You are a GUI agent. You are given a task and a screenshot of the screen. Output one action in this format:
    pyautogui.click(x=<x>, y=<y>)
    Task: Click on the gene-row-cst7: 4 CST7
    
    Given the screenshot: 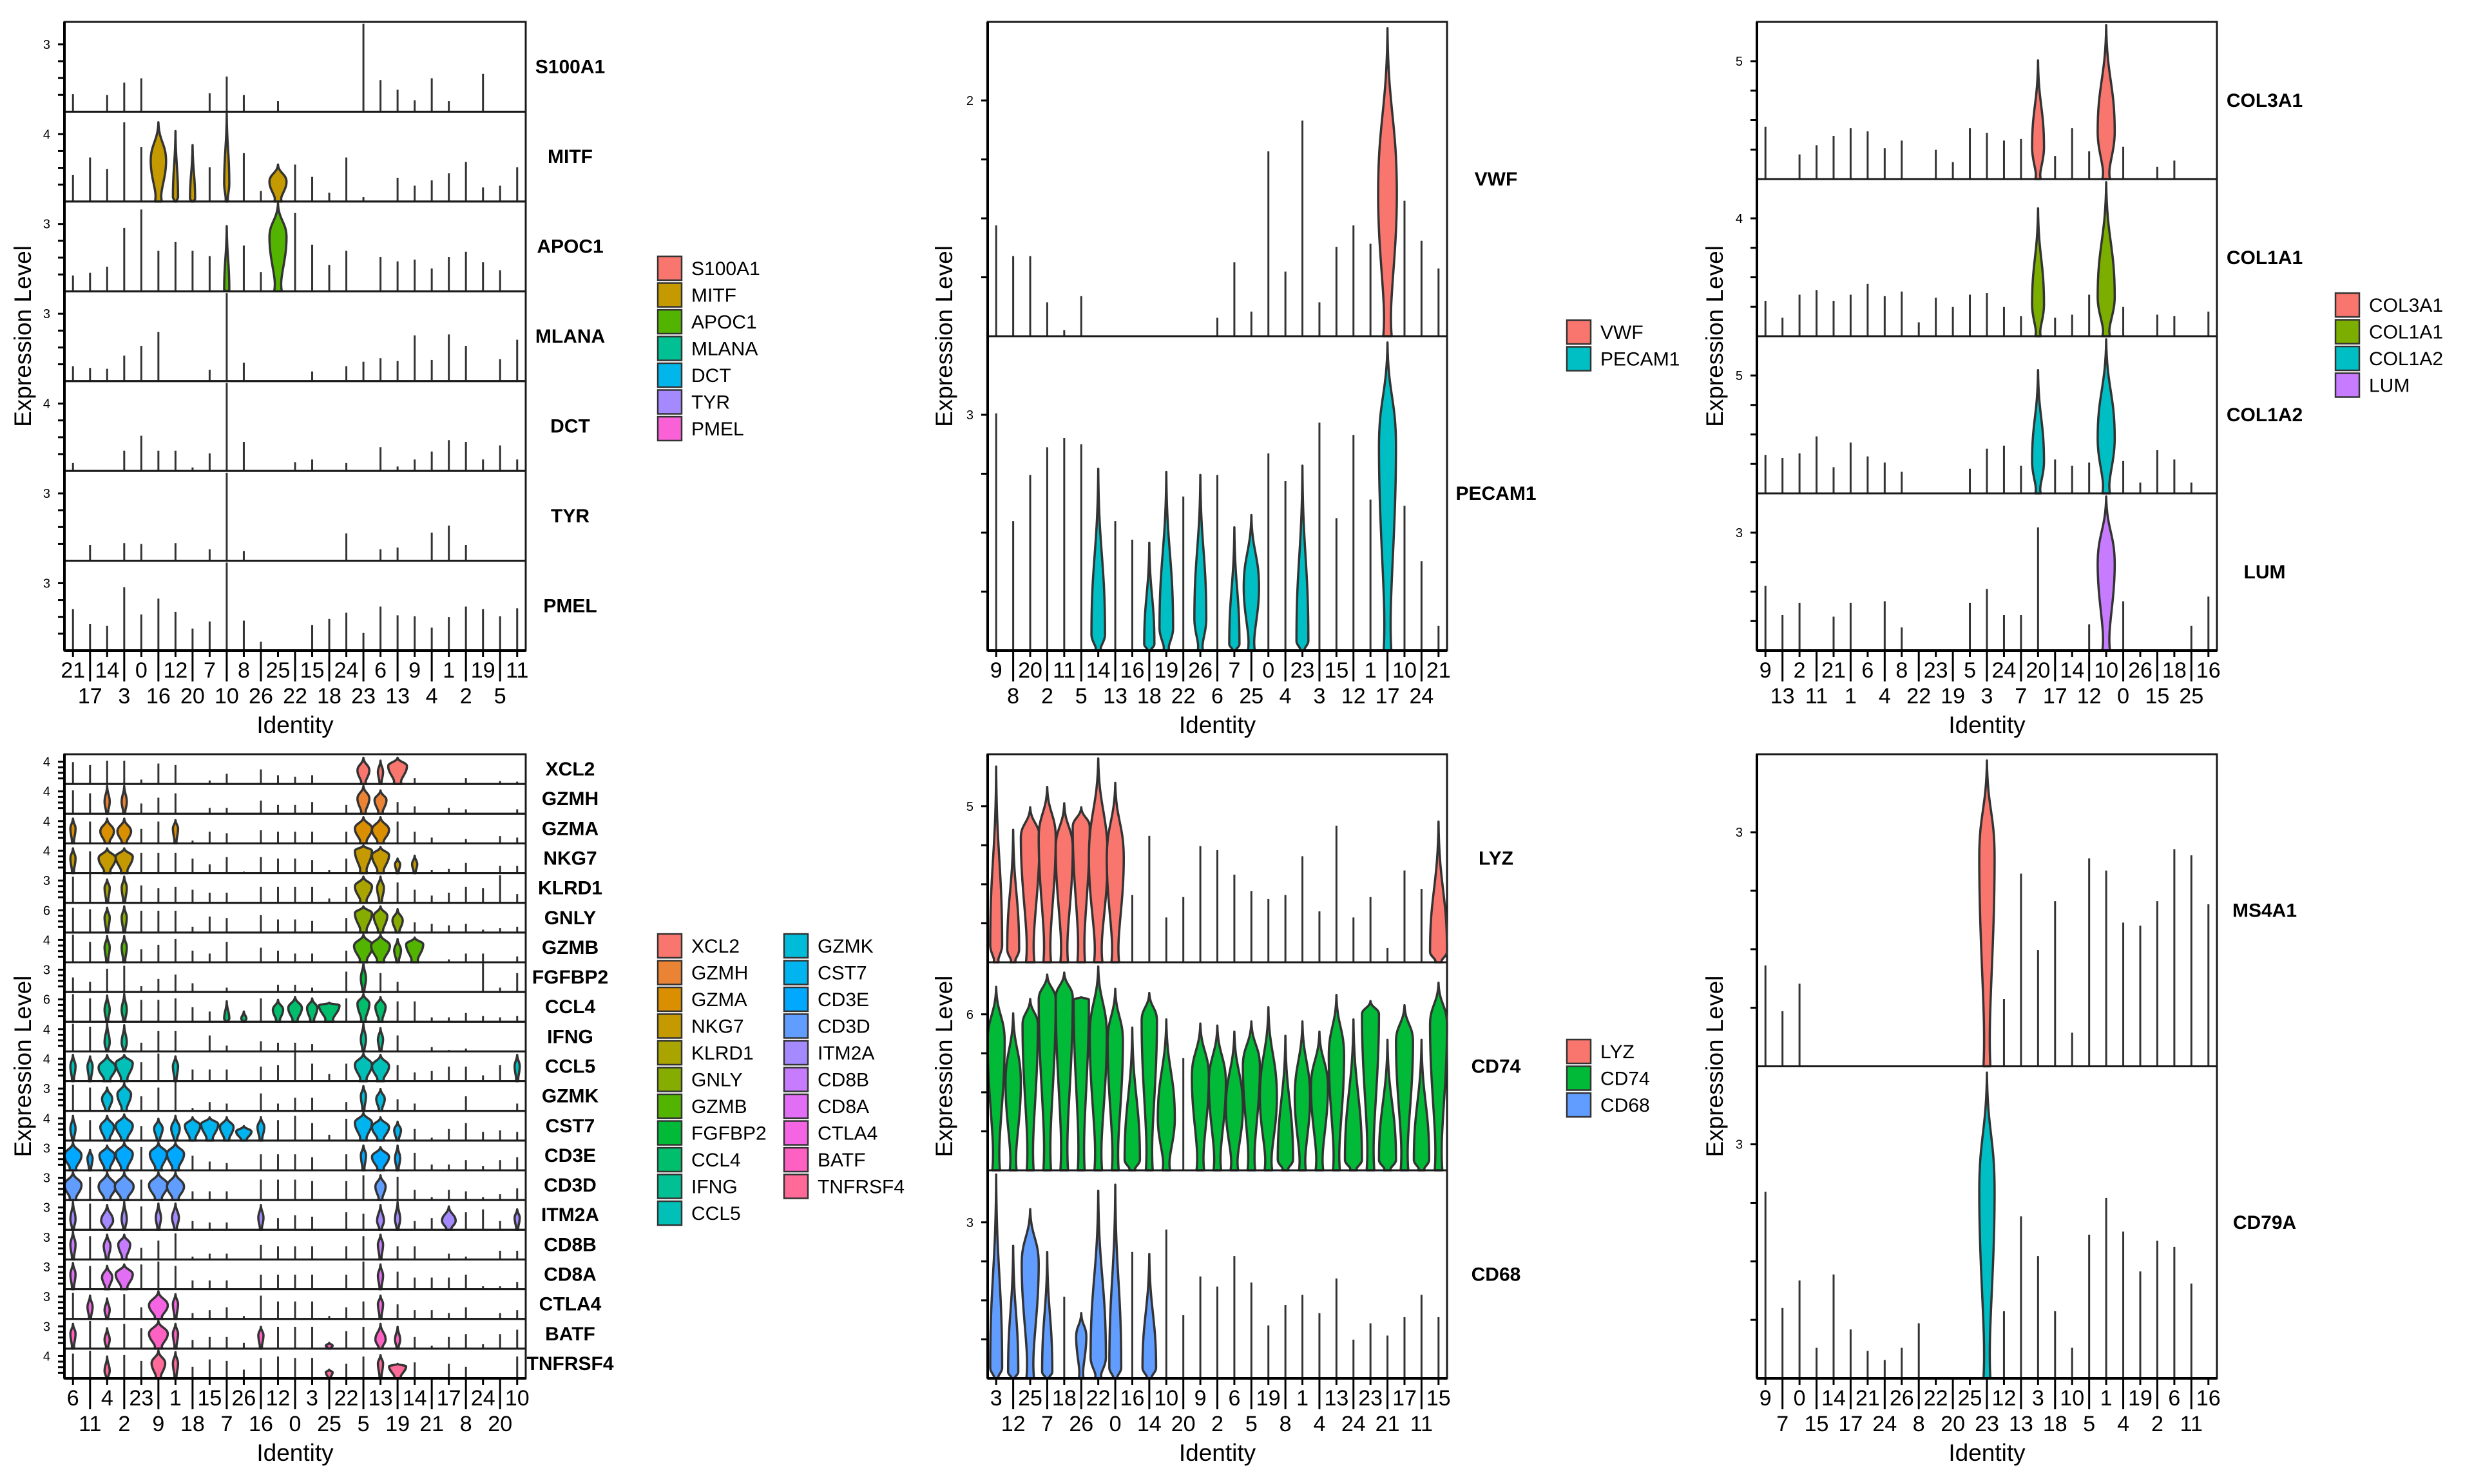 What is the action you would take?
    pyautogui.click(x=319, y=1126)
    